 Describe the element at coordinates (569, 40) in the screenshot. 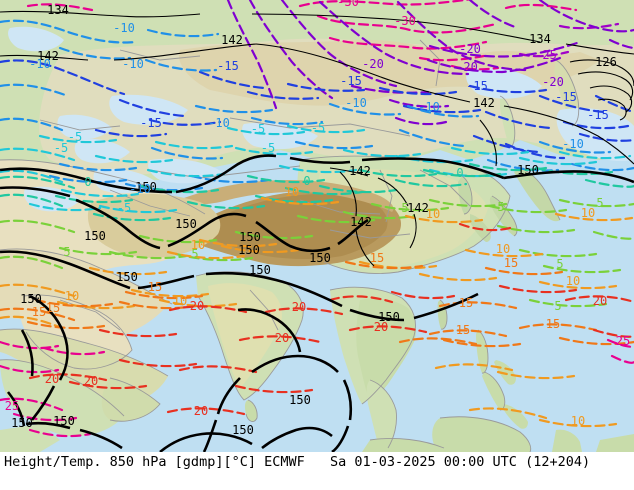

I see `isotherm-minus25` at that location.